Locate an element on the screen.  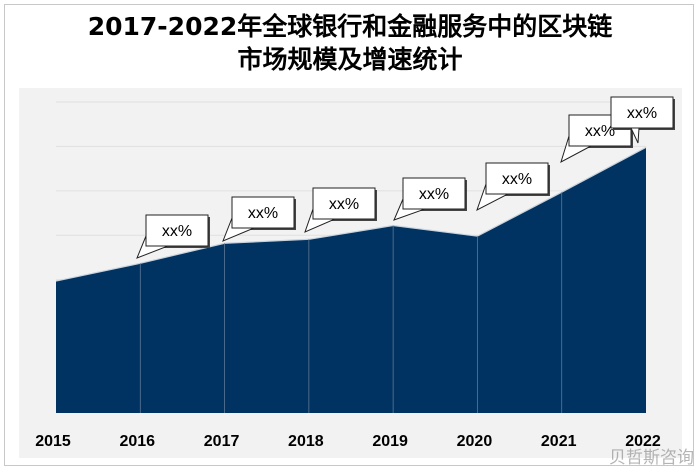
chart-title: 2017-2022年全球银行和金融服务中的区块链 市场规模及增速统计 is located at coordinates (350, 43).